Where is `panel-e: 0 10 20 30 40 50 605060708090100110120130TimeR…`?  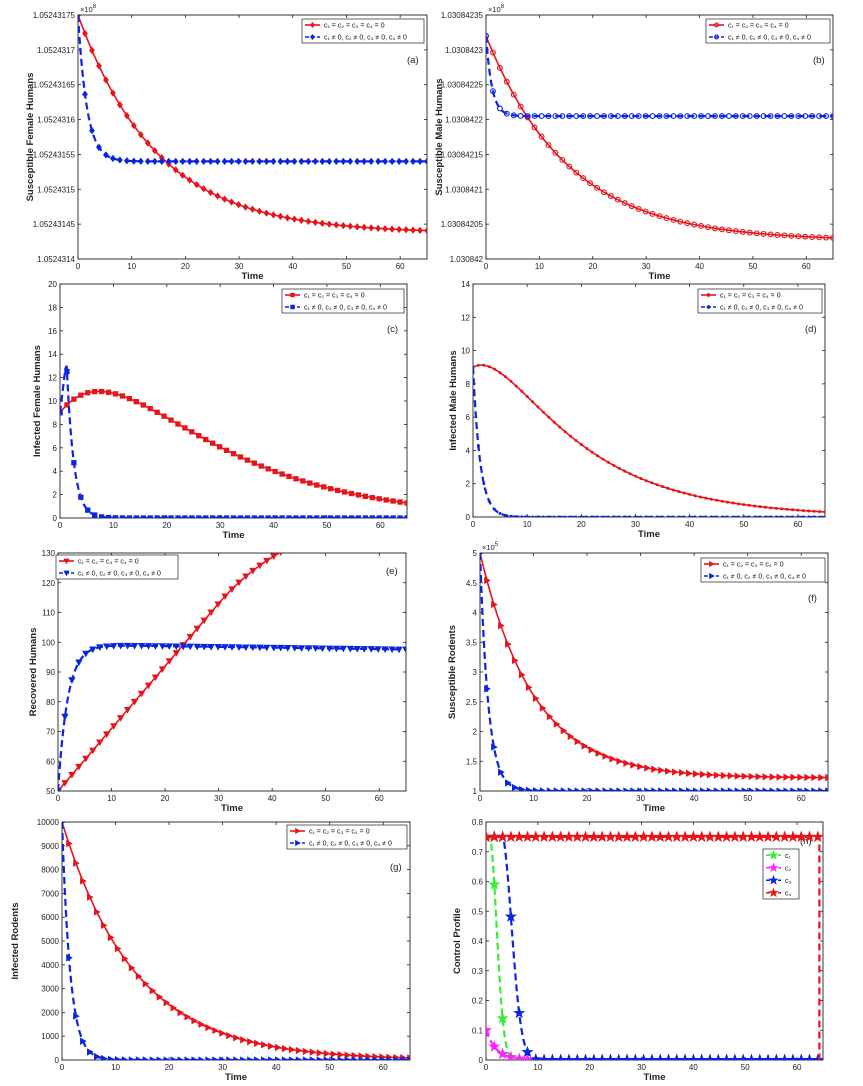
panel-e: 0 10 20 30 40 50 605060708090100110120130TimeR… is located at coordinates (217, 667).